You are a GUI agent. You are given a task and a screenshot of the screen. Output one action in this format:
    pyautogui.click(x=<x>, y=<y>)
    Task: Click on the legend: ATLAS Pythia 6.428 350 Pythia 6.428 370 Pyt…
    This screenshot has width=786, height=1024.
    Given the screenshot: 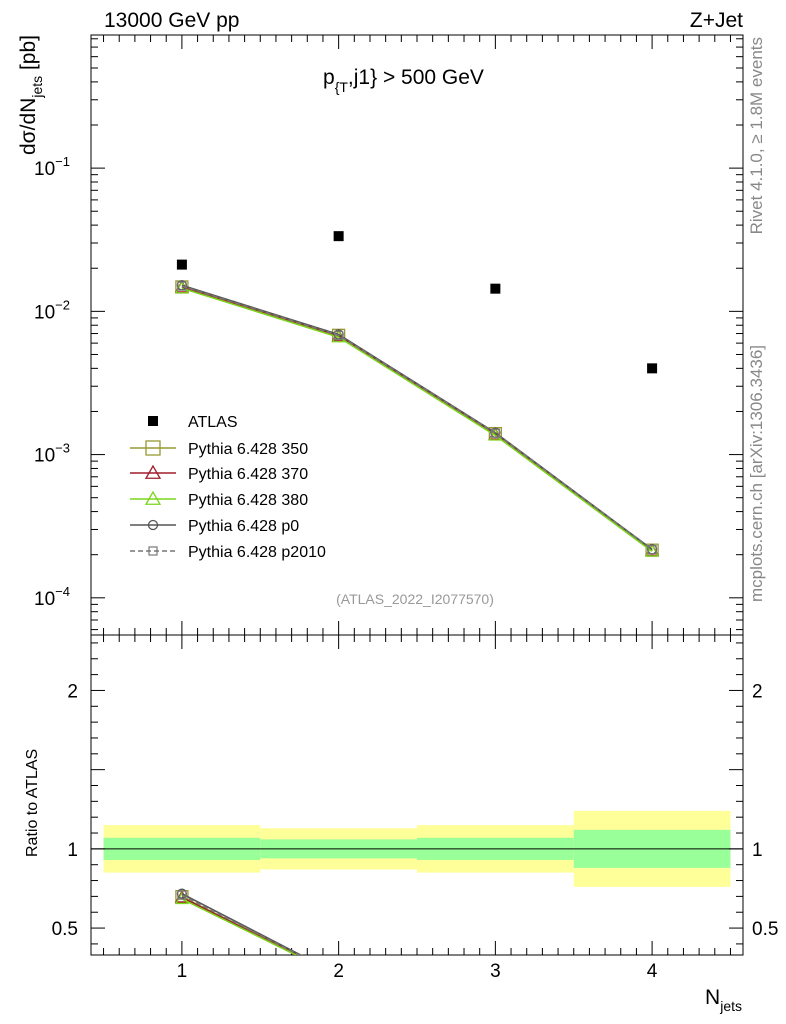 What is the action you would take?
    pyautogui.click(x=228, y=487)
    